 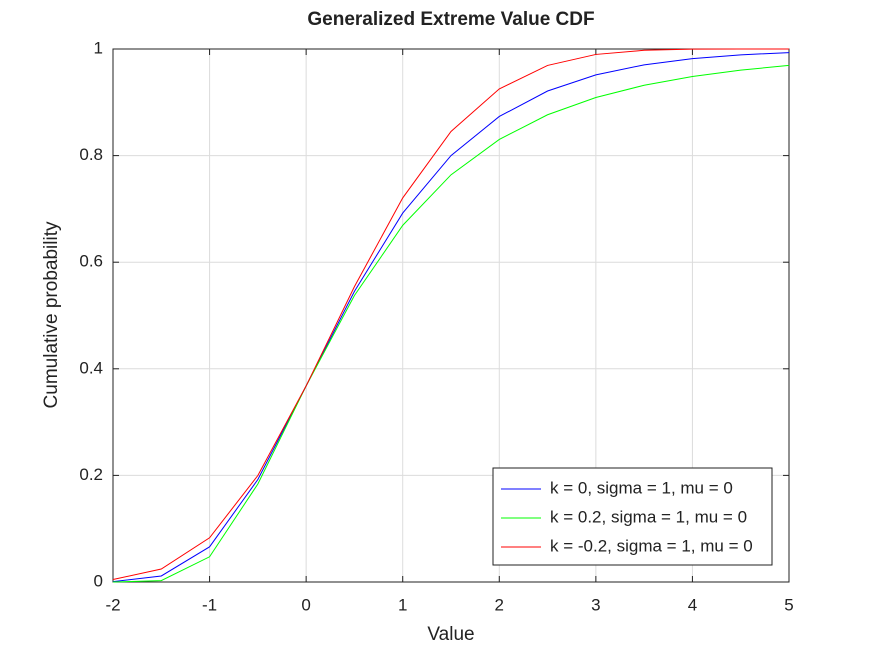 I want to click on legend-label: k = 0.2, sigma = 1, mu = 0, so click(x=648, y=516).